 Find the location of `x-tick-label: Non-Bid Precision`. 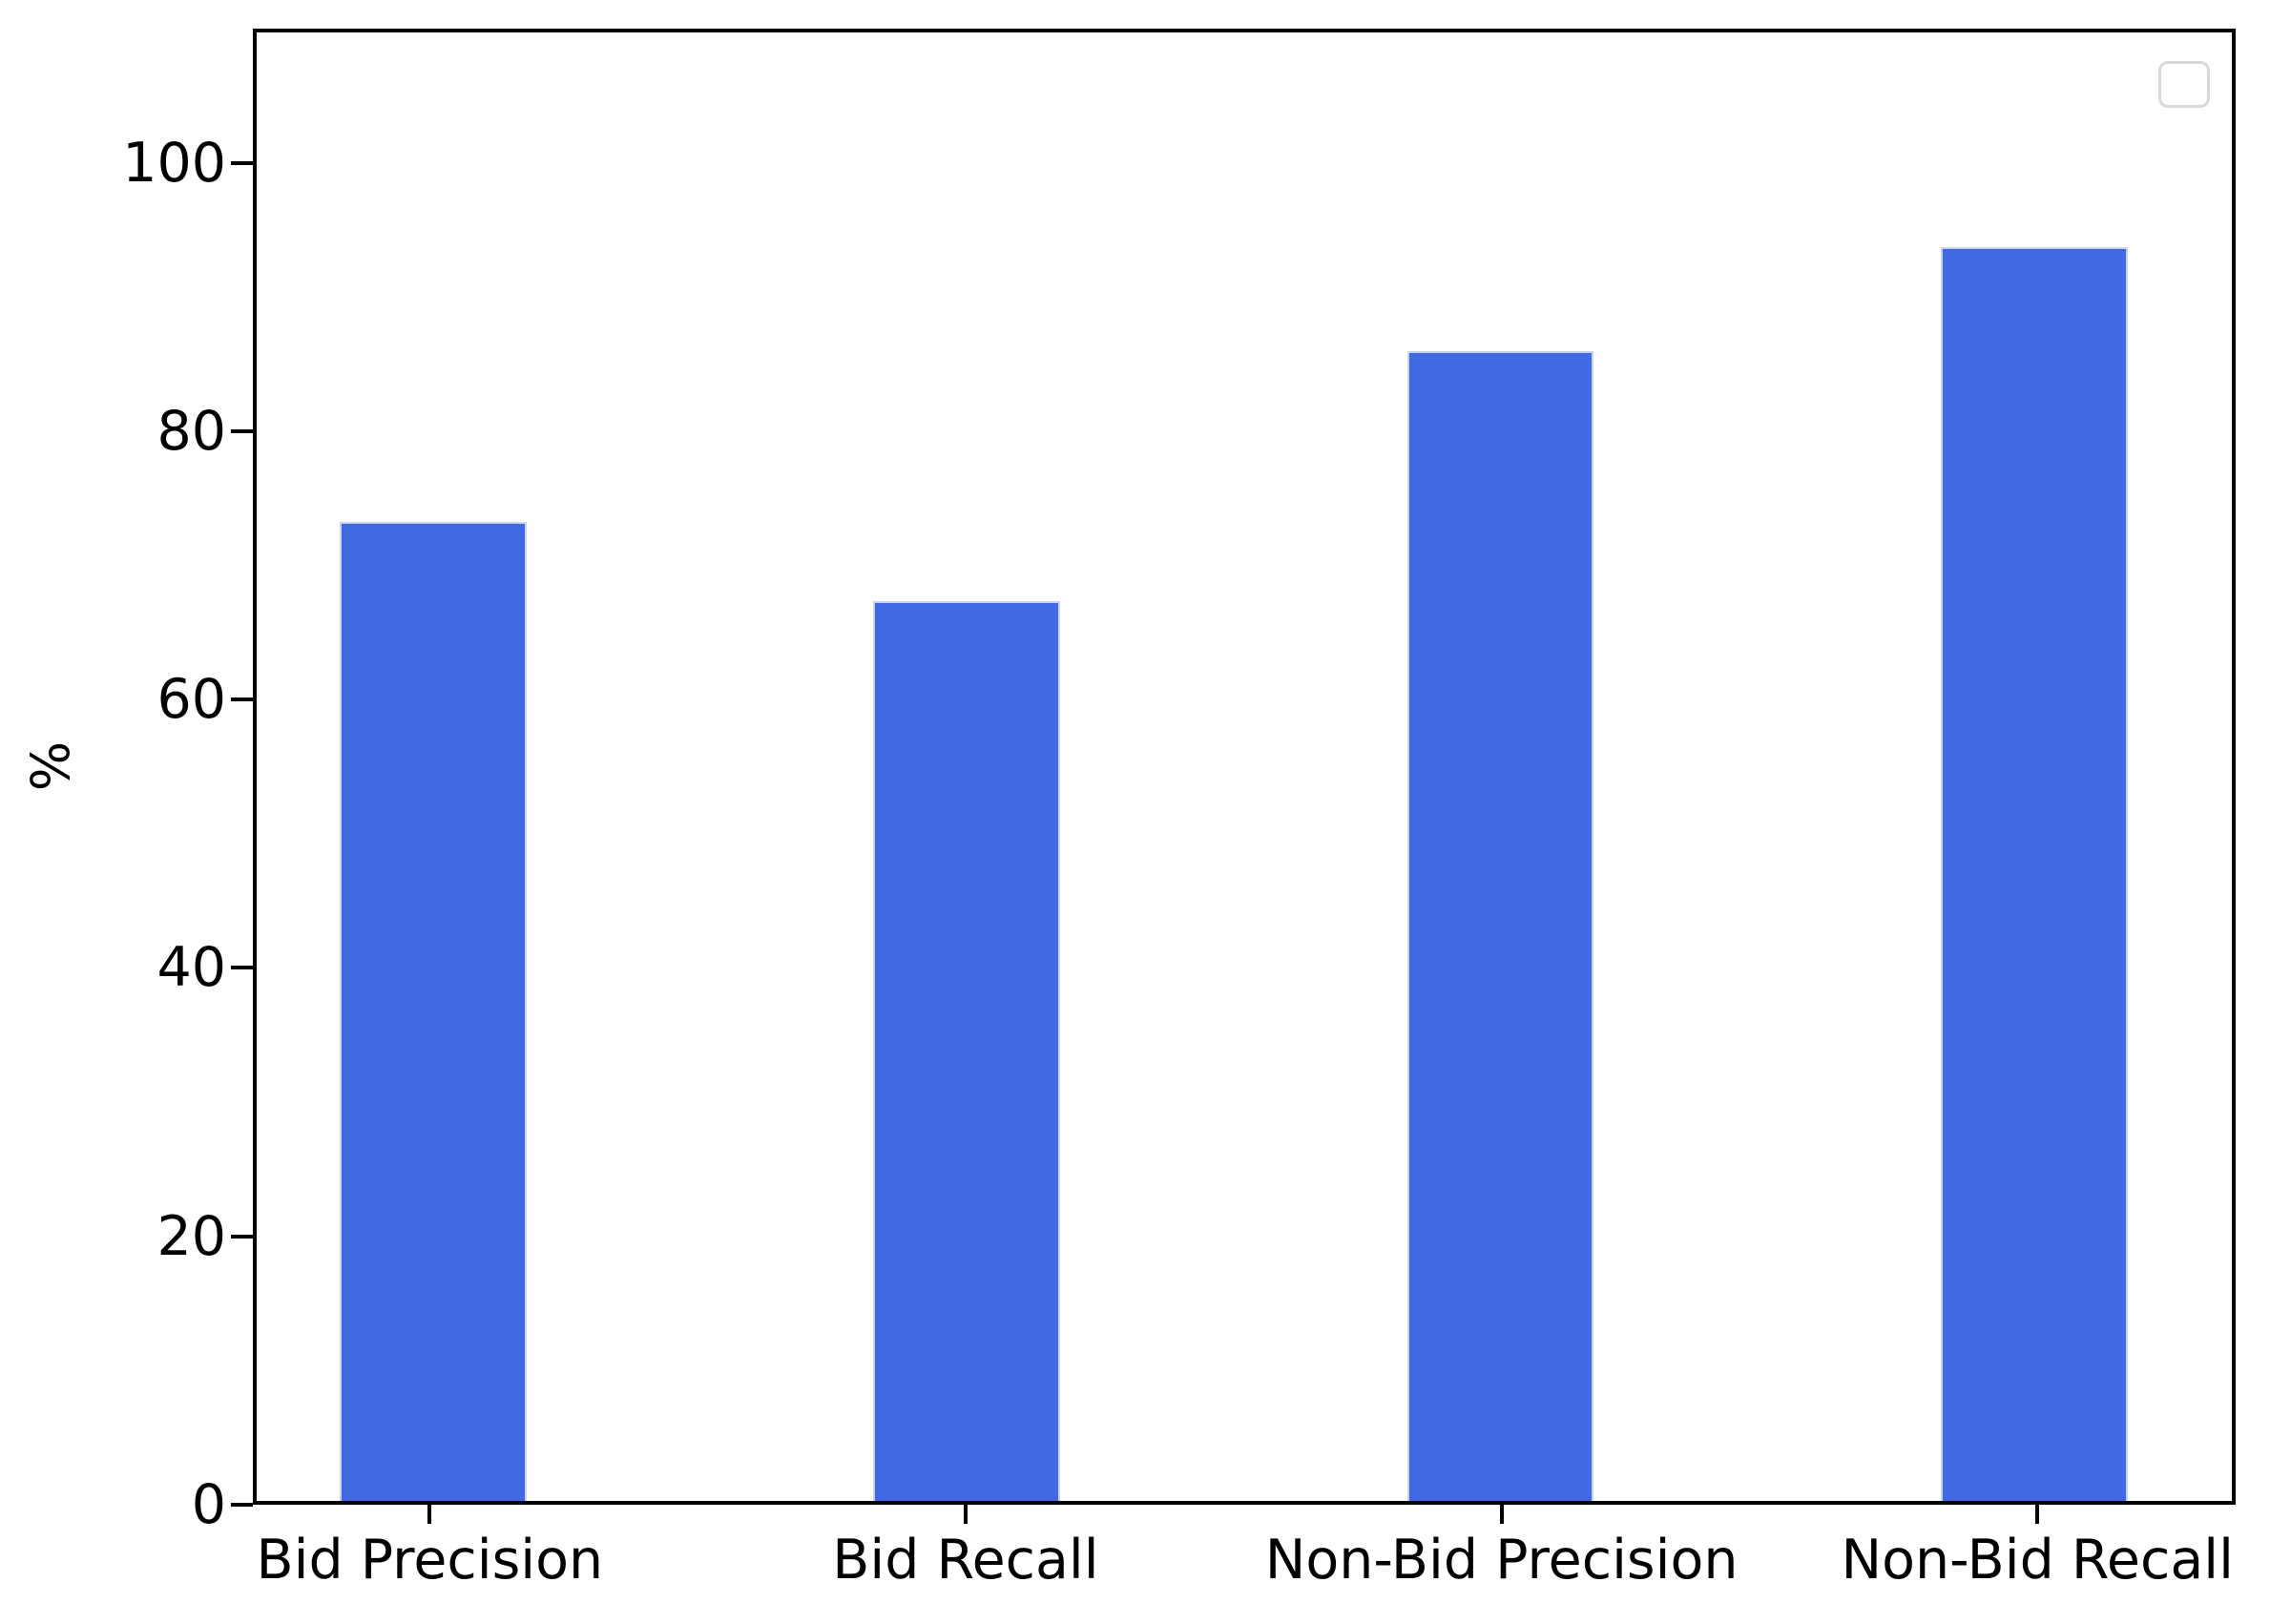

x-tick-label: Non-Bid Precision is located at coordinates (1501, 1560).